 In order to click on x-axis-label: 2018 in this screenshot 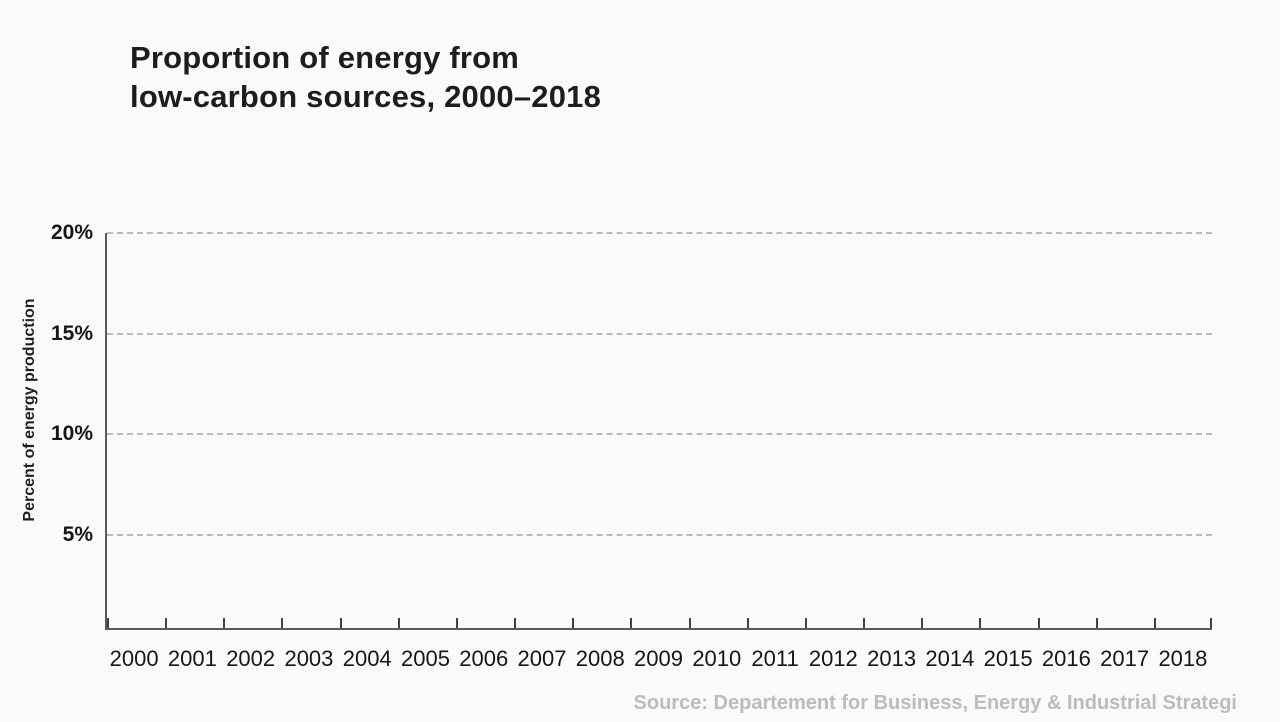, I will do `click(1183, 658)`.